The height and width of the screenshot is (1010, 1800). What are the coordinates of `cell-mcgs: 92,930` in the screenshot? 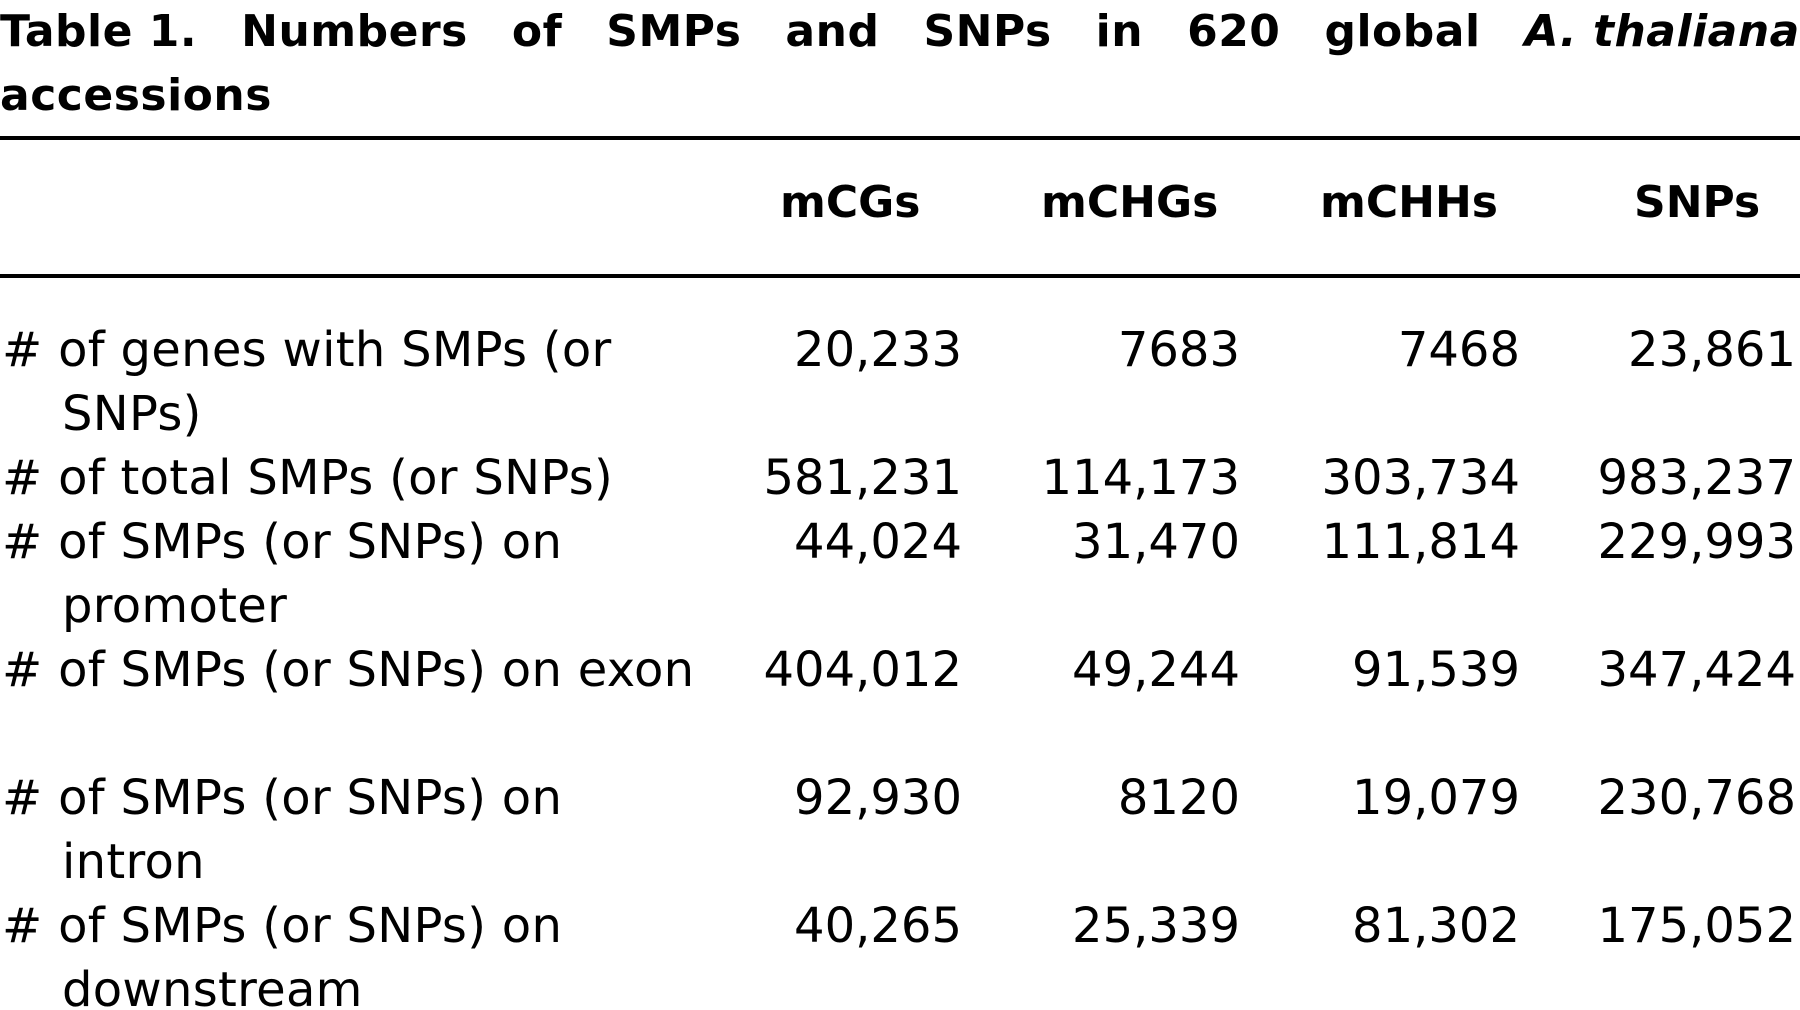 It's located at (878, 798).